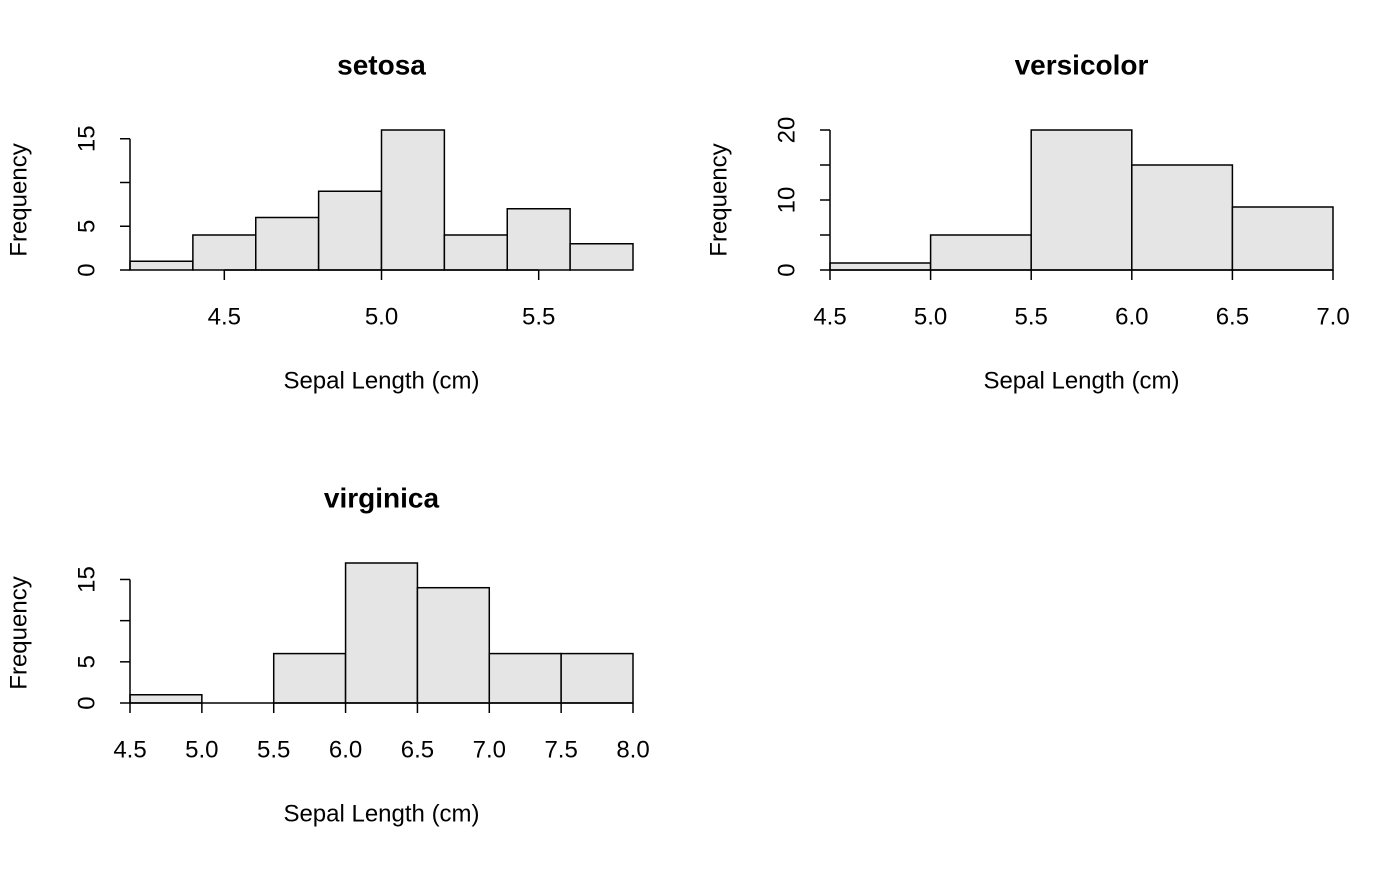 The width and height of the screenshot is (1400, 871). I want to click on y-tick-label: 10, so click(786, 200).